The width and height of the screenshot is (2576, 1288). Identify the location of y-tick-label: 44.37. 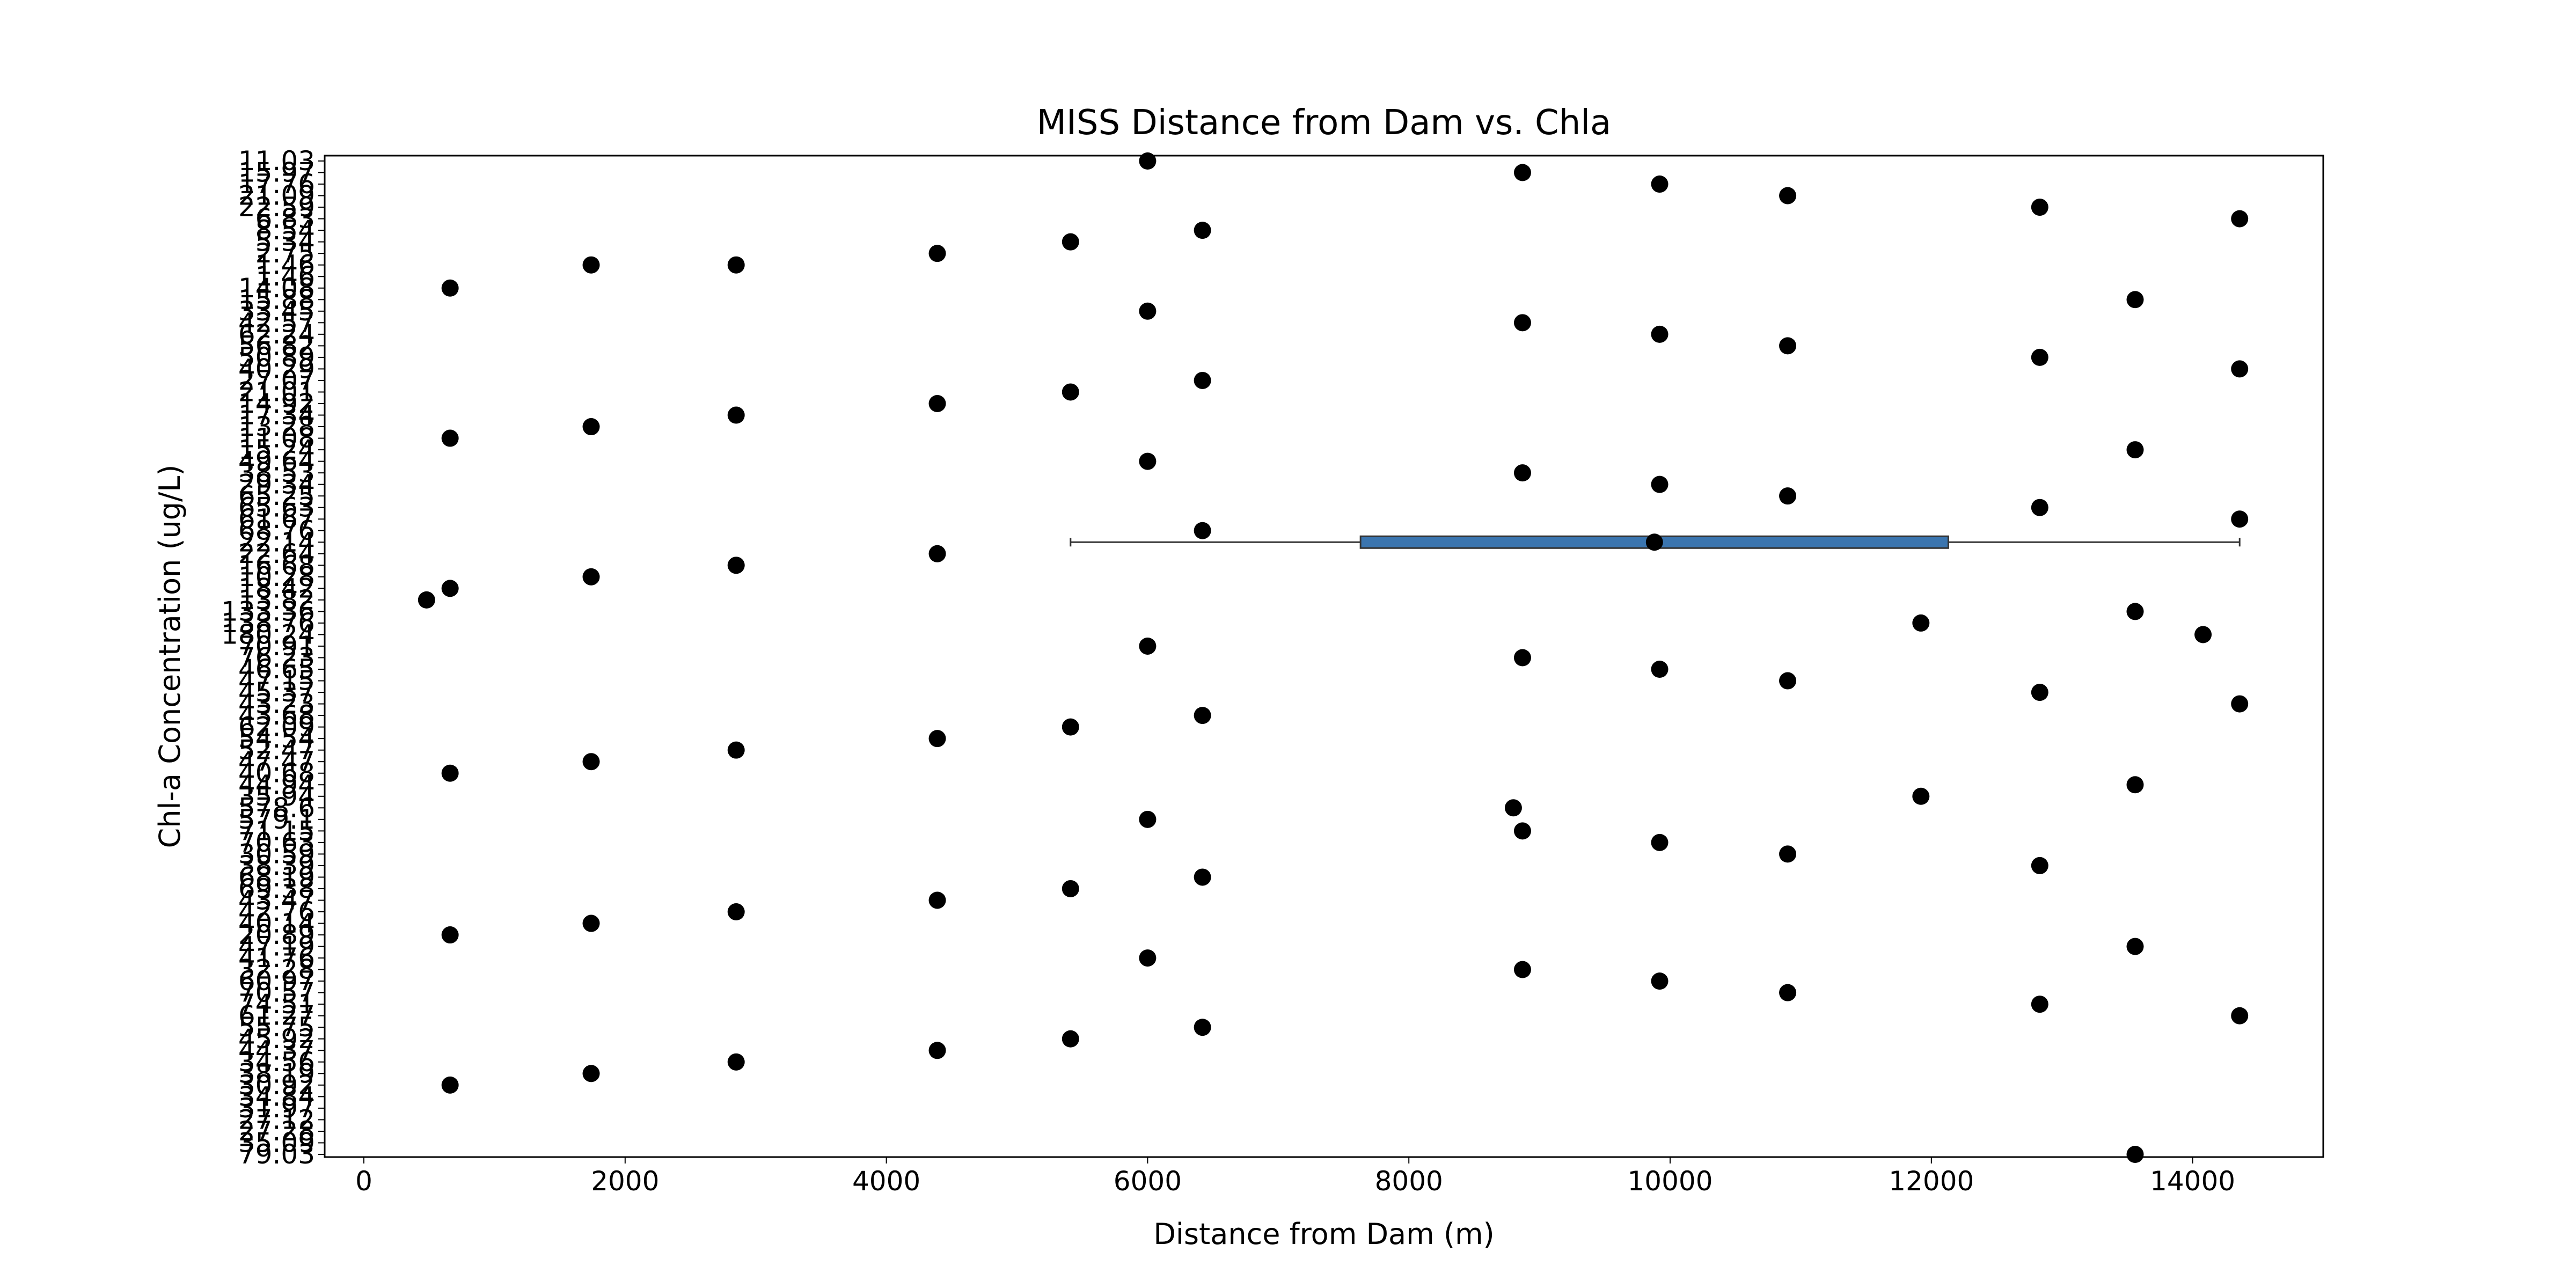
(276, 1050).